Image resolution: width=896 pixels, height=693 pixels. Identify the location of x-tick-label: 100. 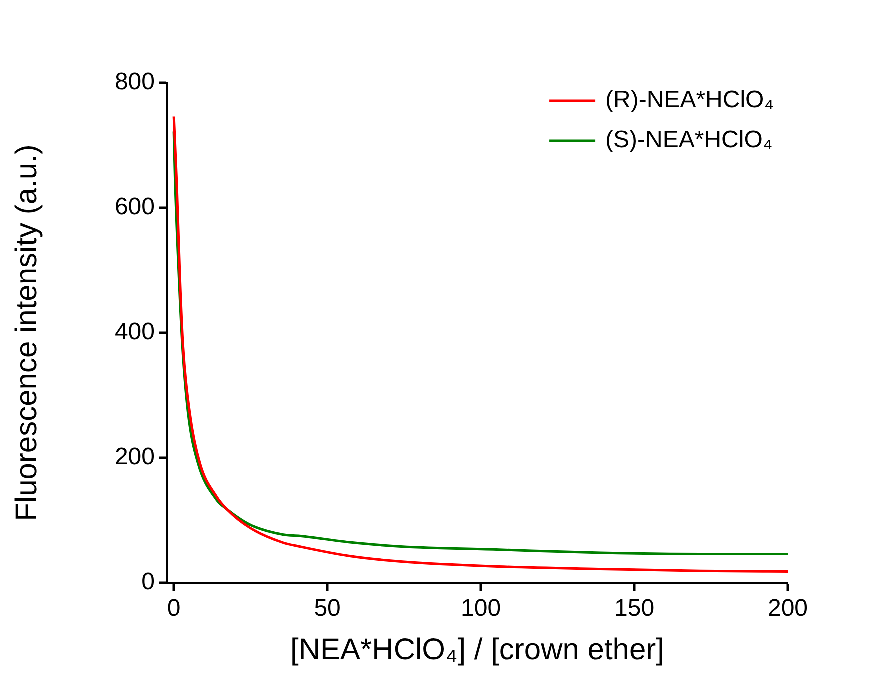
(481, 608).